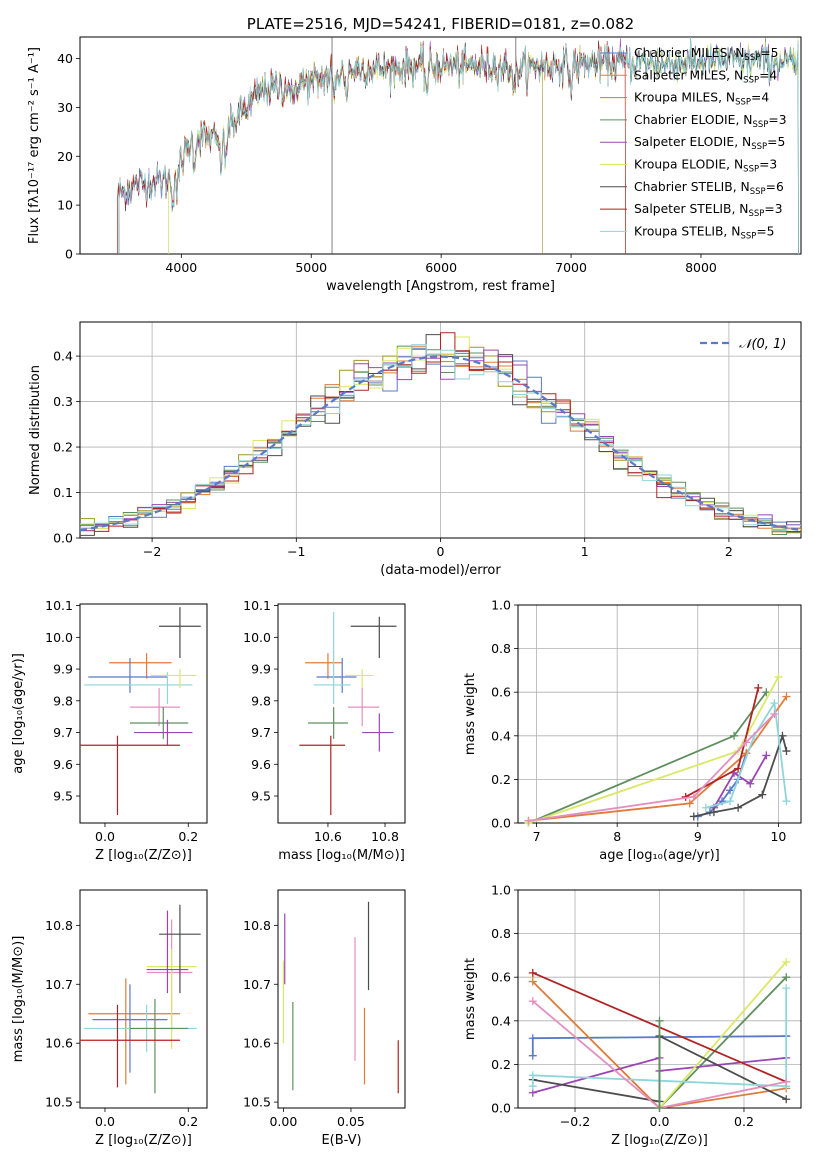 The width and height of the screenshot is (819, 1170). I want to click on y-axis-label: Flux [fλ10⁻¹⁷ erg cm⁻² s⁻¹ A⁻¹], so click(34, 145).